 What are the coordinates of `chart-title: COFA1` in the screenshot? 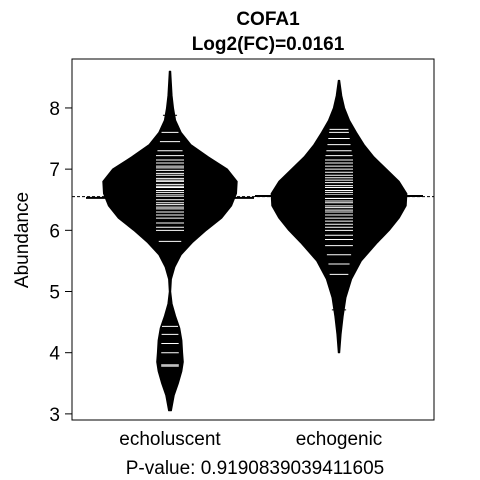 It's located at (268, 19).